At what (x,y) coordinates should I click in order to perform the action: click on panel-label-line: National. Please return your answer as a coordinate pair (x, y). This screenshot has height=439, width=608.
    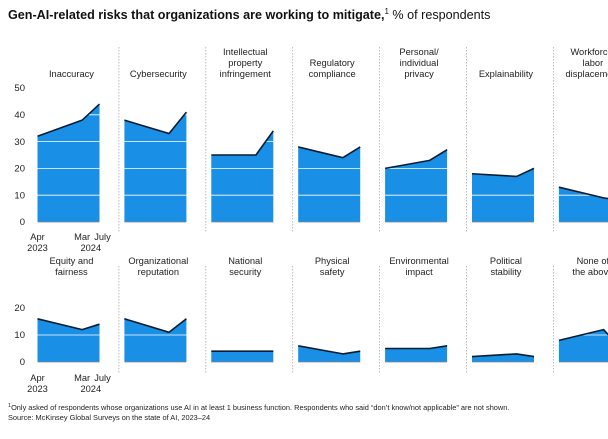
    Looking at the image, I should click on (245, 261).